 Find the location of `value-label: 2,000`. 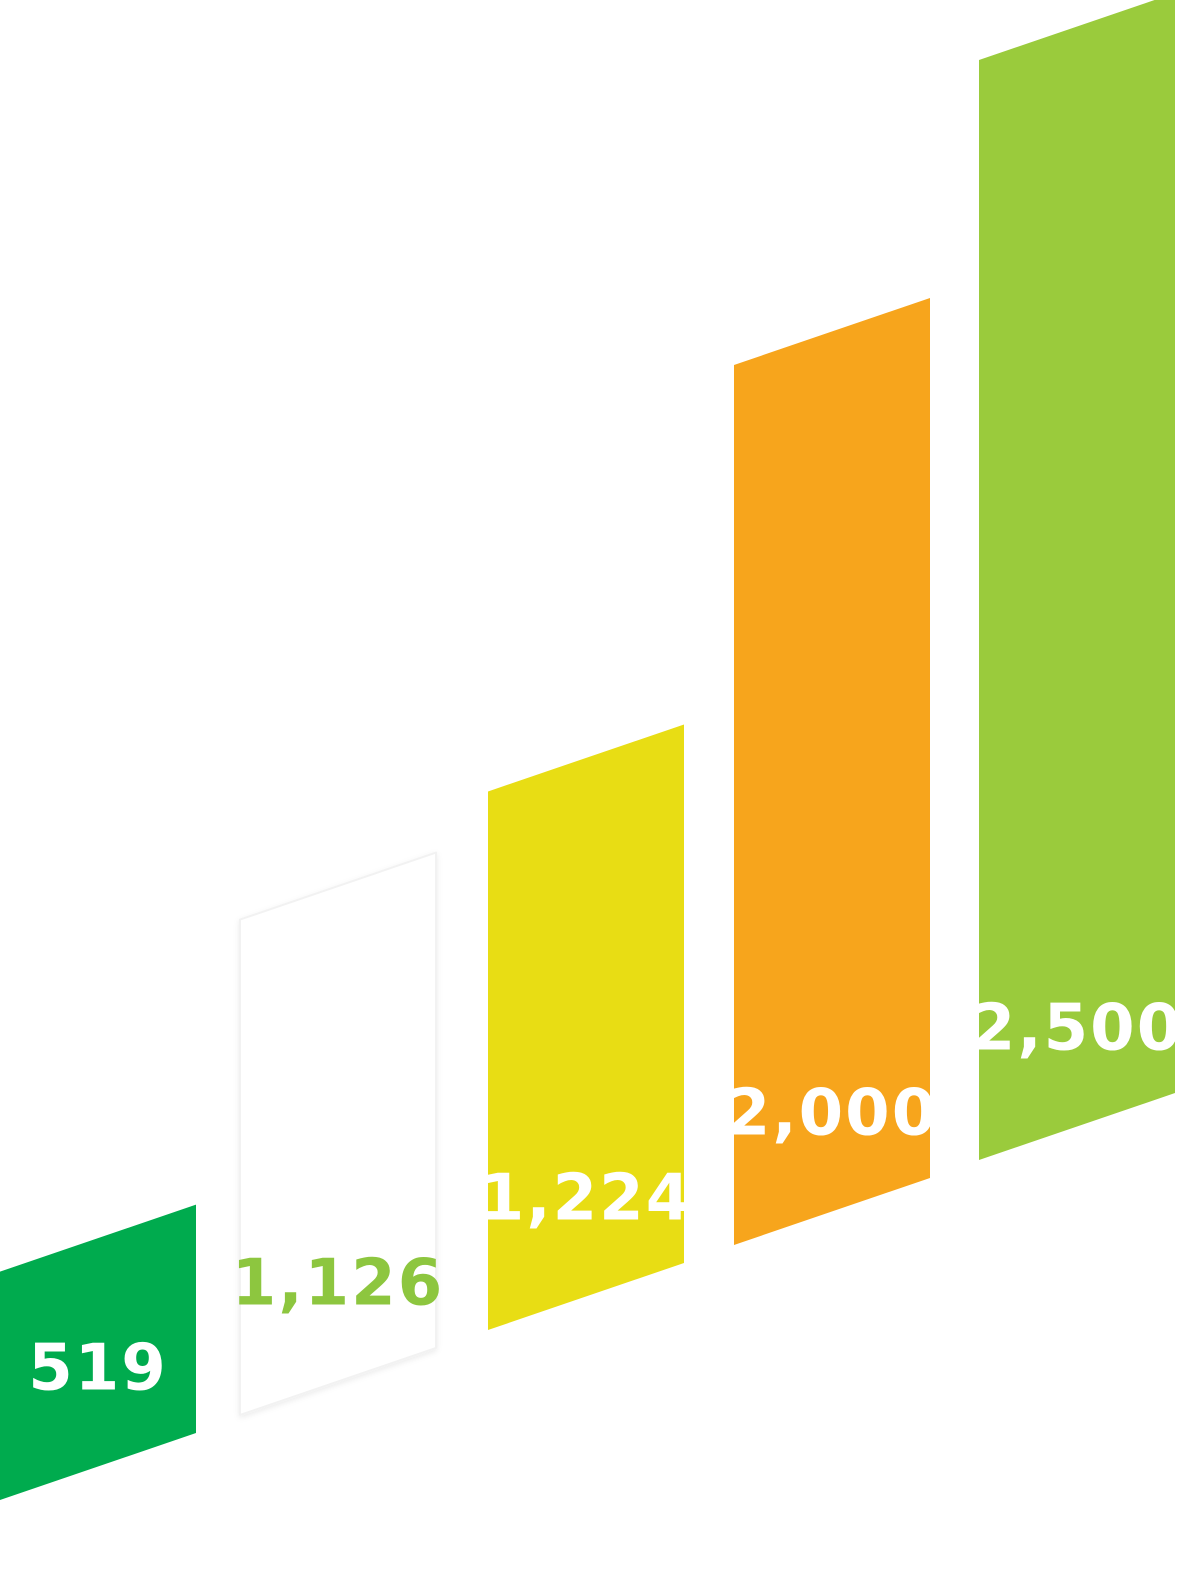

value-label: 2,000 is located at coordinates (832, 1114).